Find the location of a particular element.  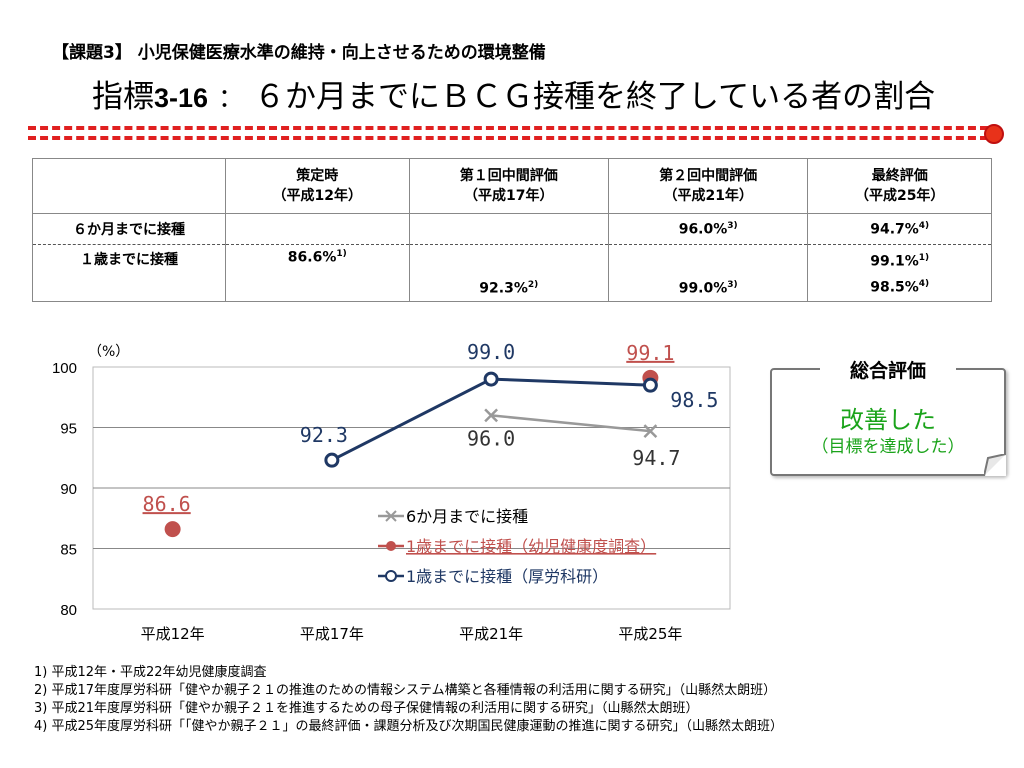

data-label: 94.7 is located at coordinates (656, 458).